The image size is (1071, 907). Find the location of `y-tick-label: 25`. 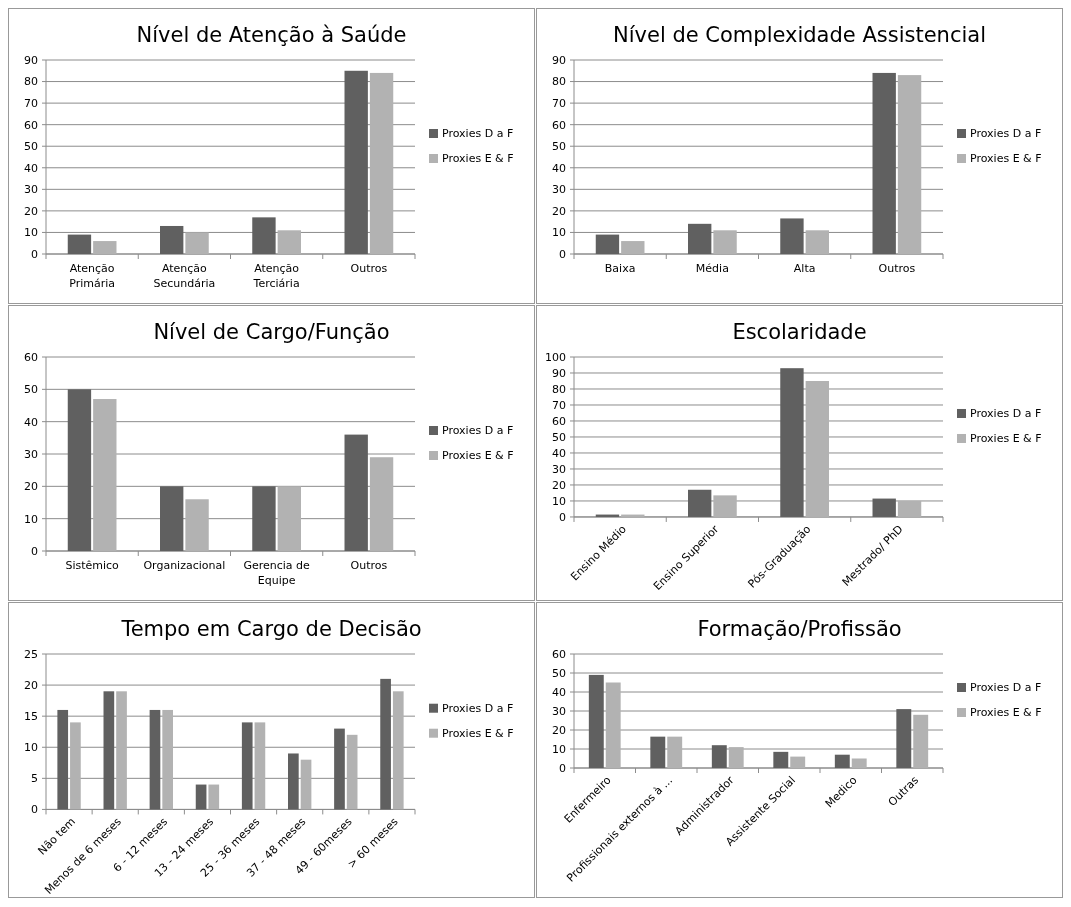

y-tick-label: 25 is located at coordinates (31, 654).